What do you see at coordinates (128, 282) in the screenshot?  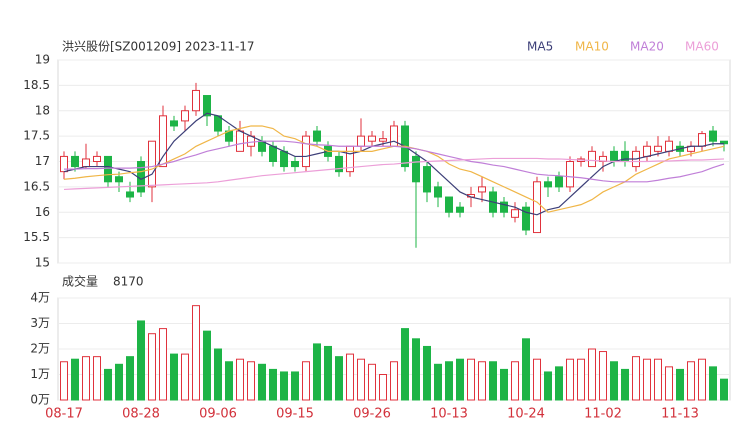 I see `volume-latest: 8170` at bounding box center [128, 282].